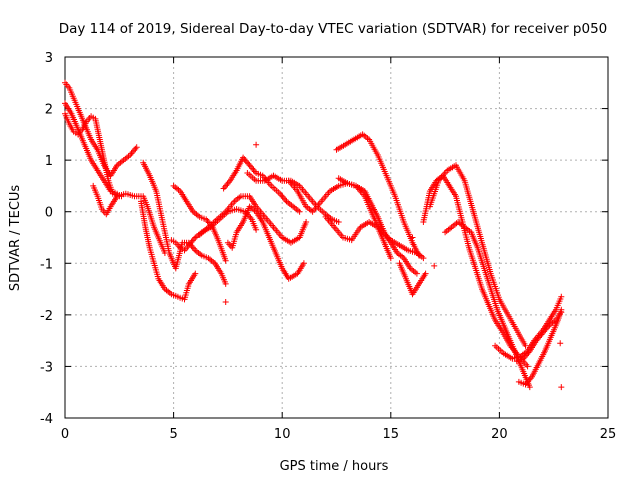 This screenshot has height=480, width=640. What do you see at coordinates (499, 434) in the screenshot?
I see `x-tick-label: 20` at bounding box center [499, 434].